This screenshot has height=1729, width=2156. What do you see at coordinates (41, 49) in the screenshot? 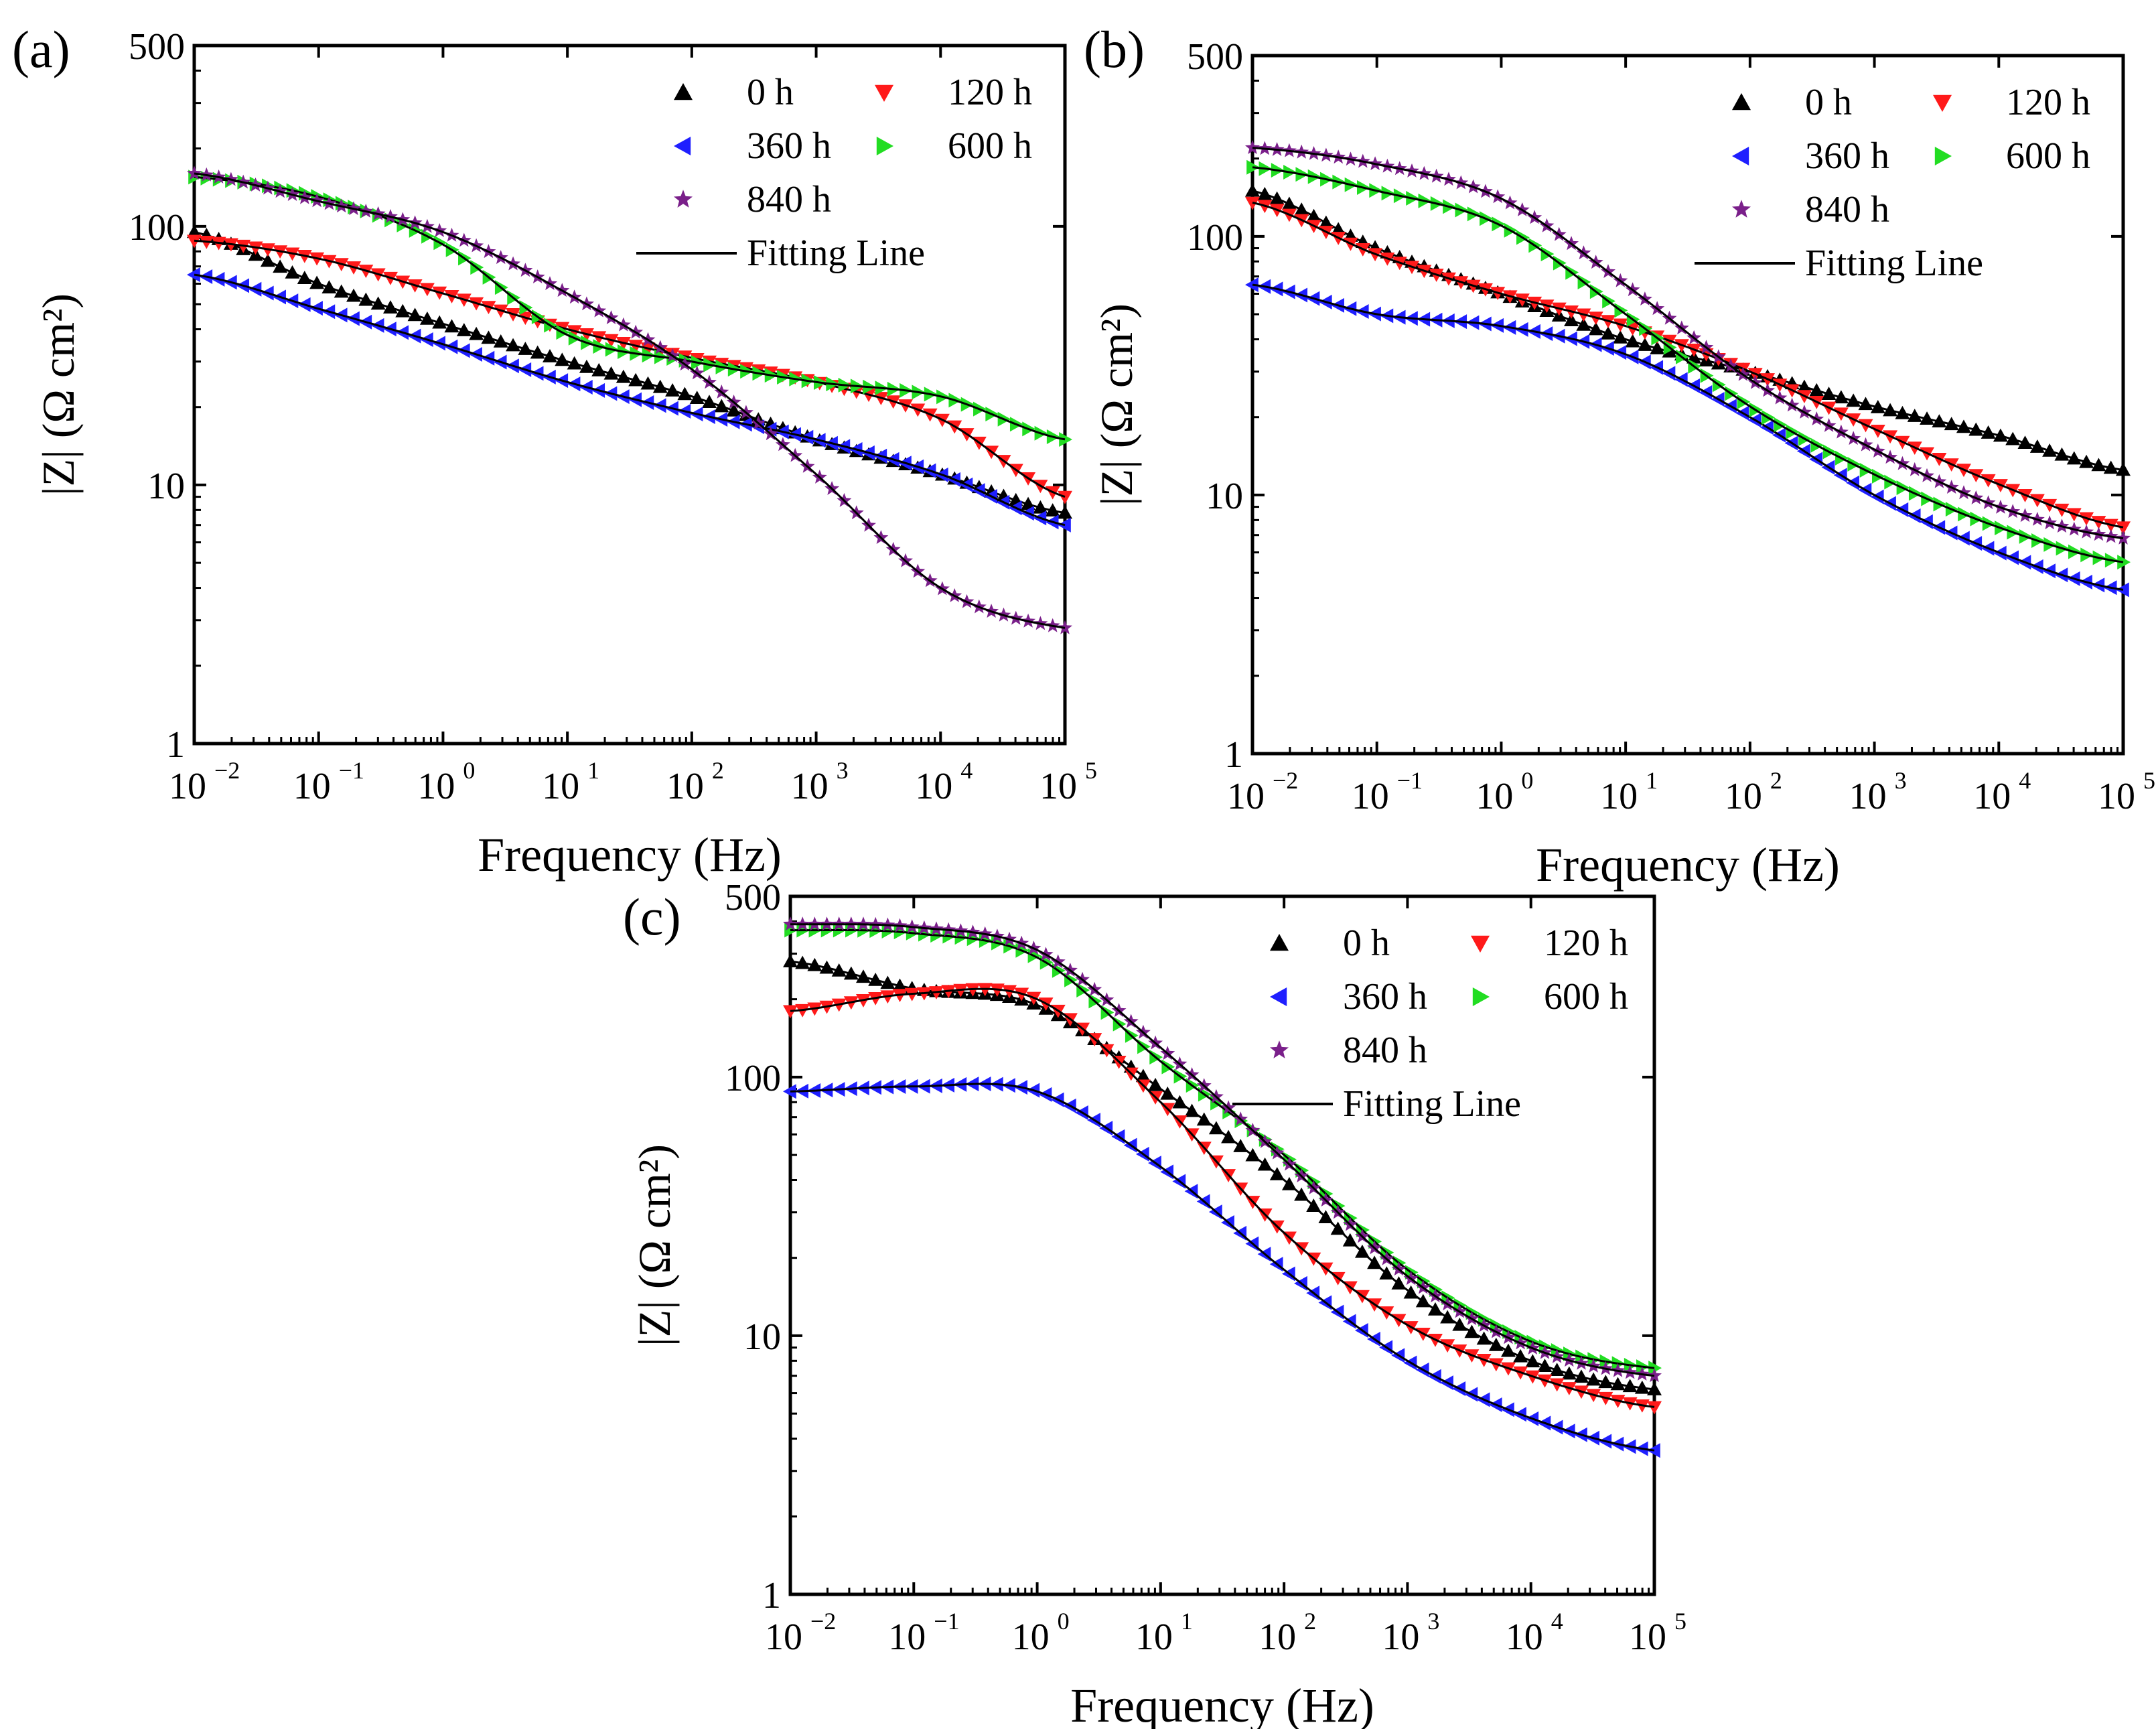
I see `panel-label: (a)` at bounding box center [41, 49].